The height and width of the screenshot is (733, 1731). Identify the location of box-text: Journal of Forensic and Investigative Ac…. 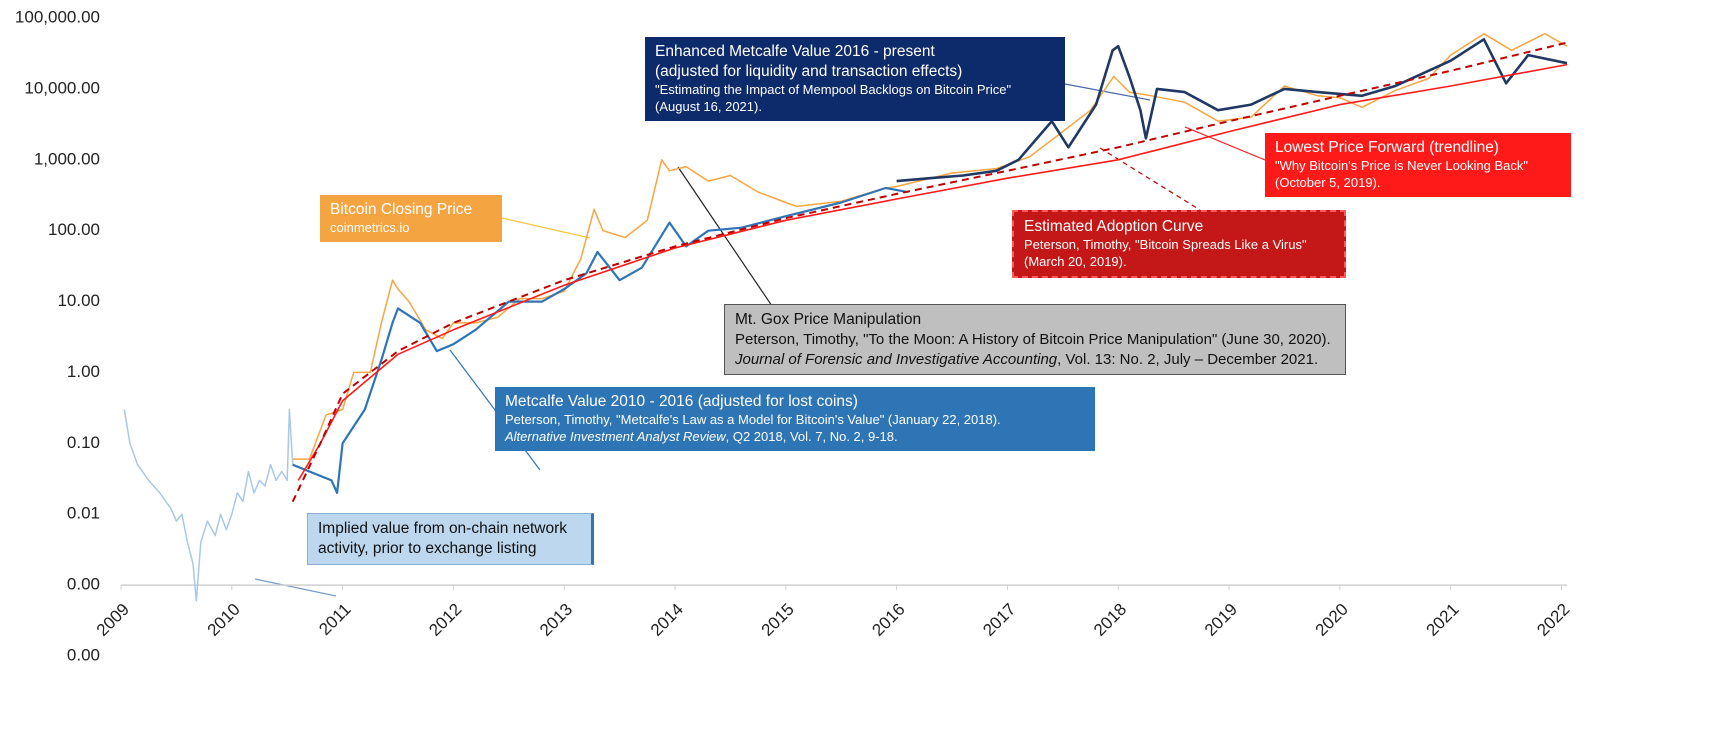
(896, 359).